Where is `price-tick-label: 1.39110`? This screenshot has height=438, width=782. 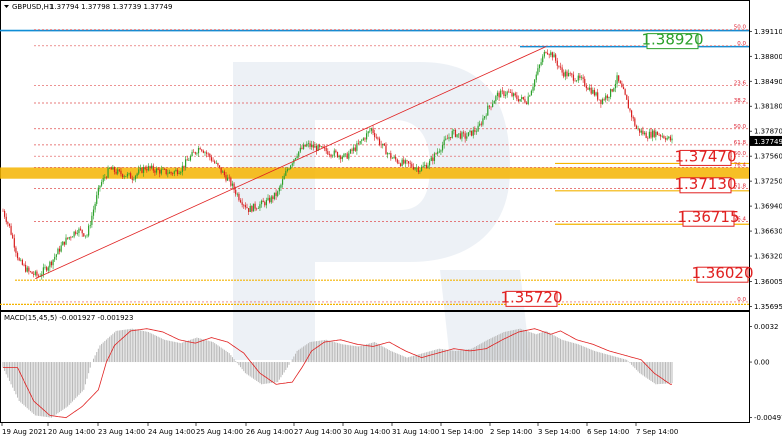 price-tick-label: 1.39110 is located at coordinates (768, 32).